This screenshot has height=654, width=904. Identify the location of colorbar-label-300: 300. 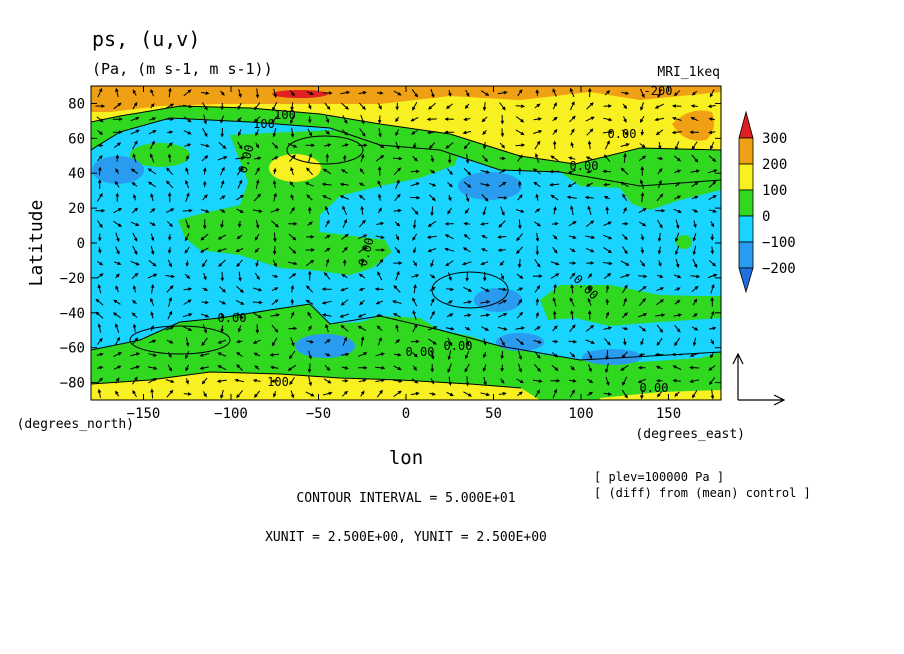
(774, 139).